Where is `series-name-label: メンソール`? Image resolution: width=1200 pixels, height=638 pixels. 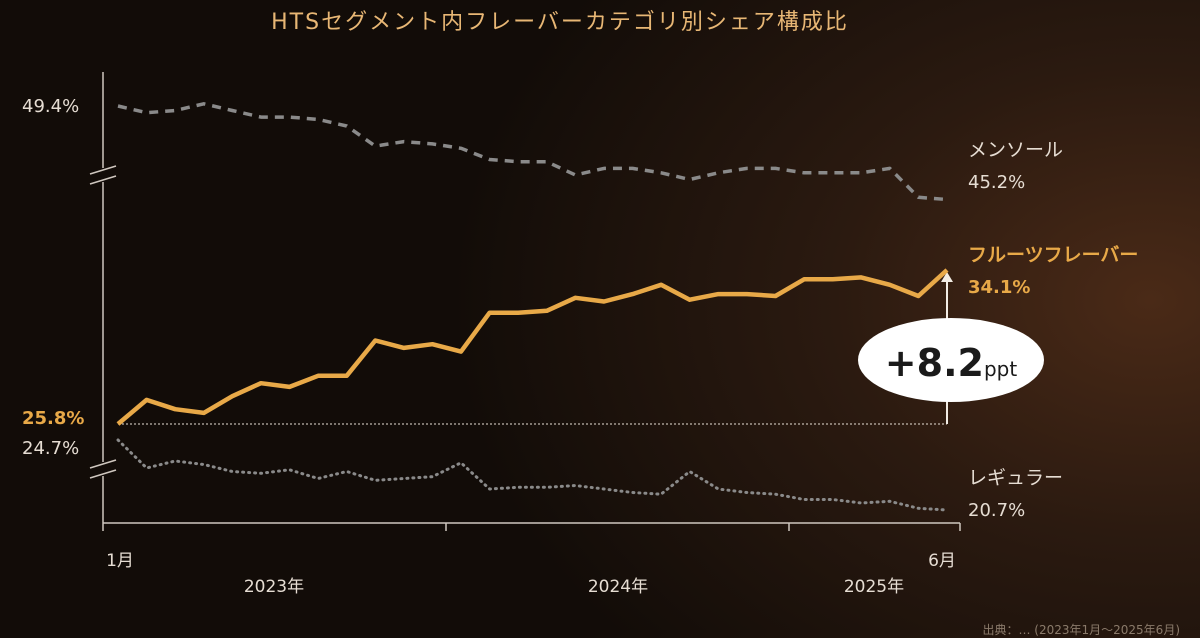
series-name-label: メンソール is located at coordinates (1015, 150).